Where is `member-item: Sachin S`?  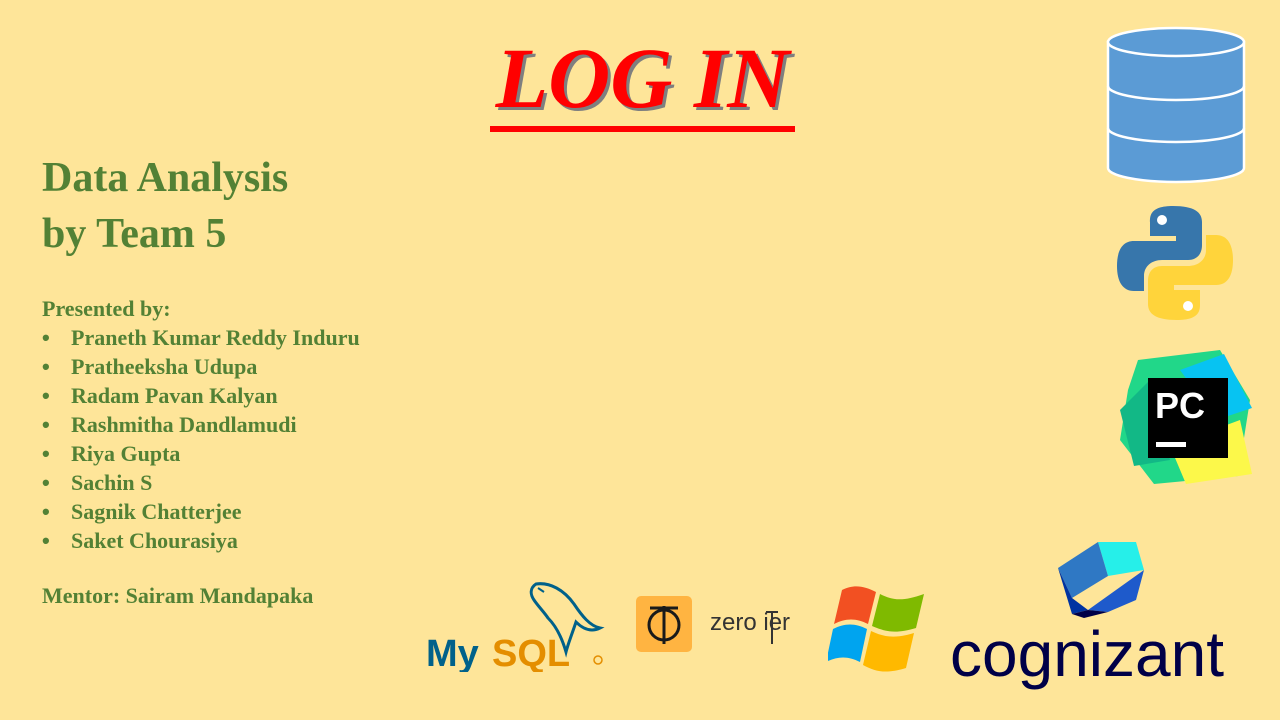 member-item: Sachin S is located at coordinates (201, 482).